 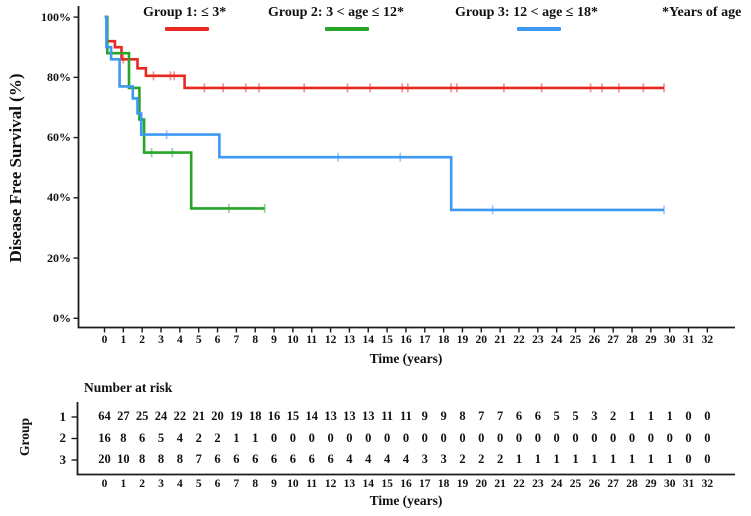 I want to click on y-tick-label: 20%, so click(x=59, y=257).